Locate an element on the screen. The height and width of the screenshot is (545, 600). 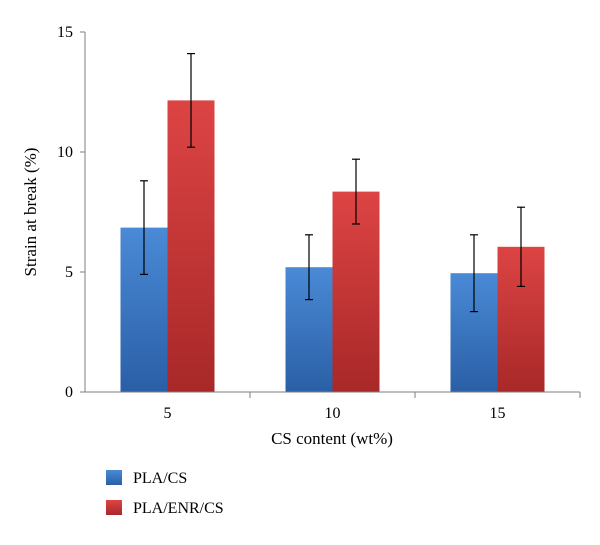
y-tick-label: 5 is located at coordinates (69, 272).